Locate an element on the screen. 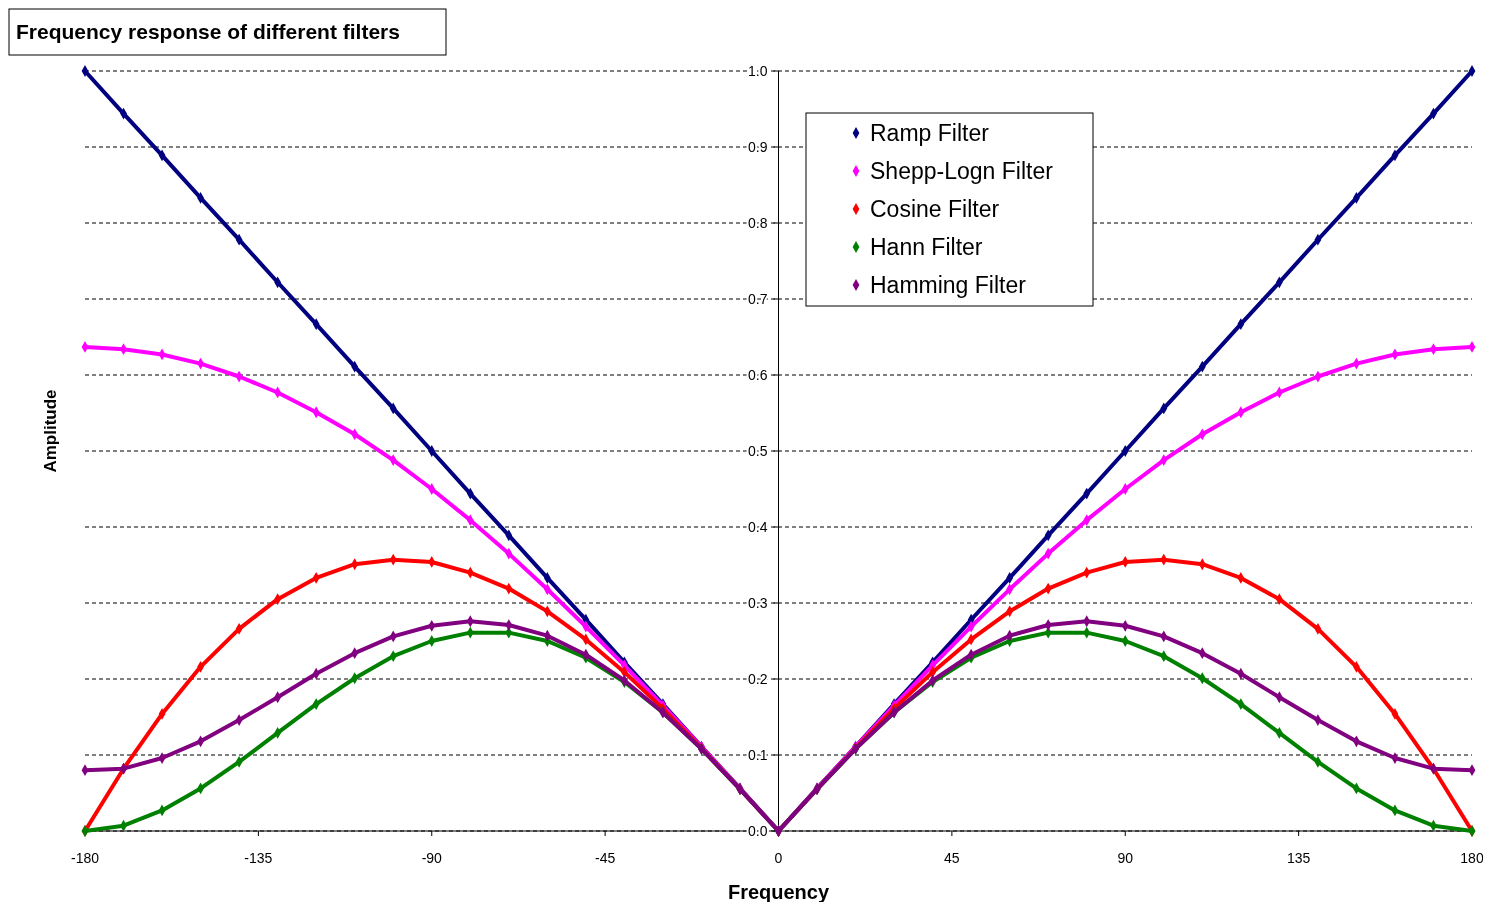 Image resolution: width=1491 pixels, height=910 pixels. y-tick-label: 0.3 is located at coordinates (758, 603).